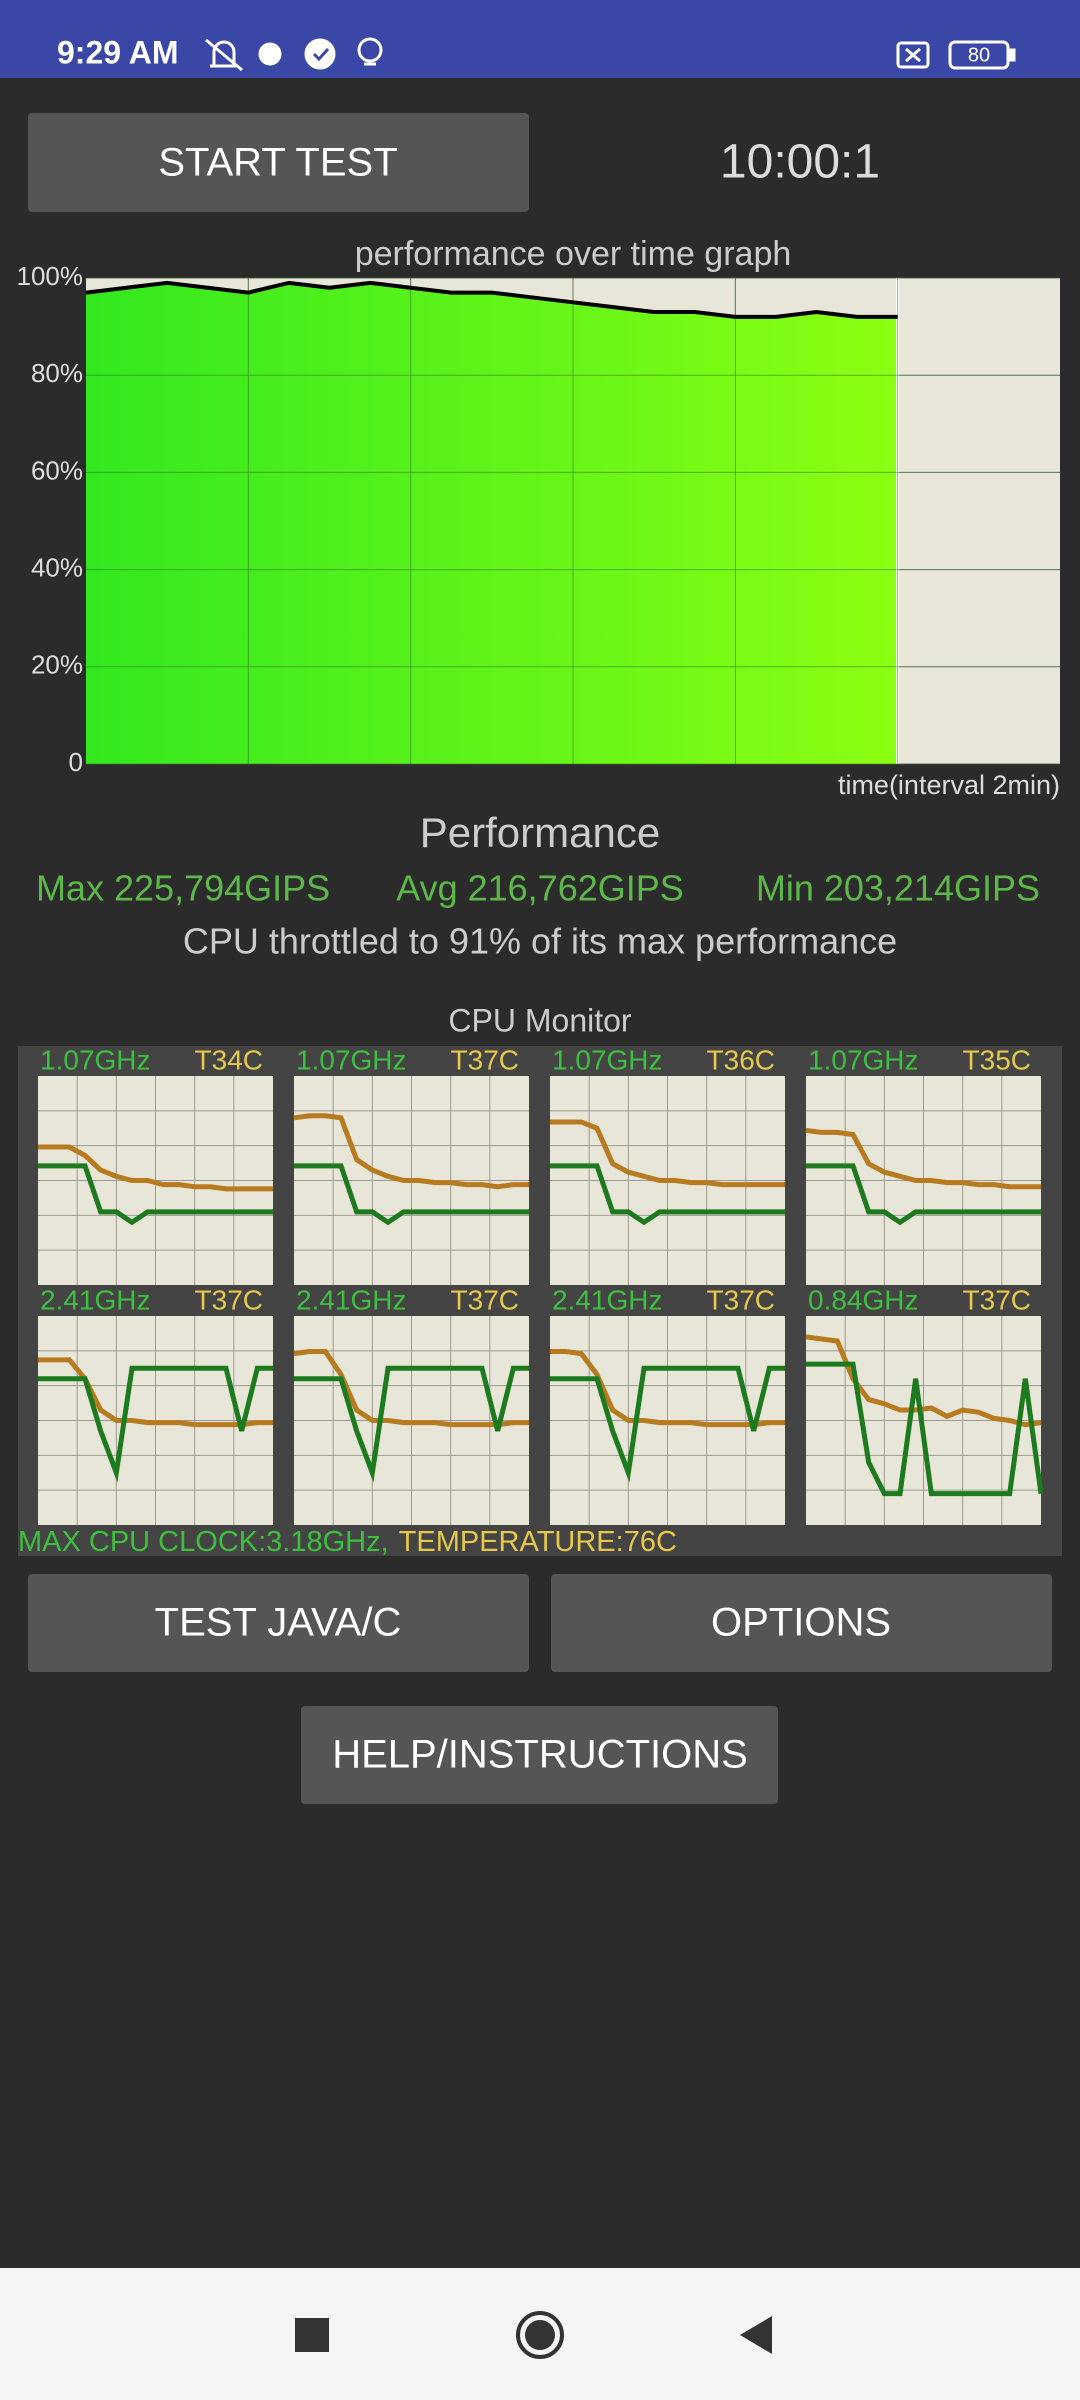 The height and width of the screenshot is (2400, 1080). I want to click on core-temperature: T35C, so click(997, 1059).